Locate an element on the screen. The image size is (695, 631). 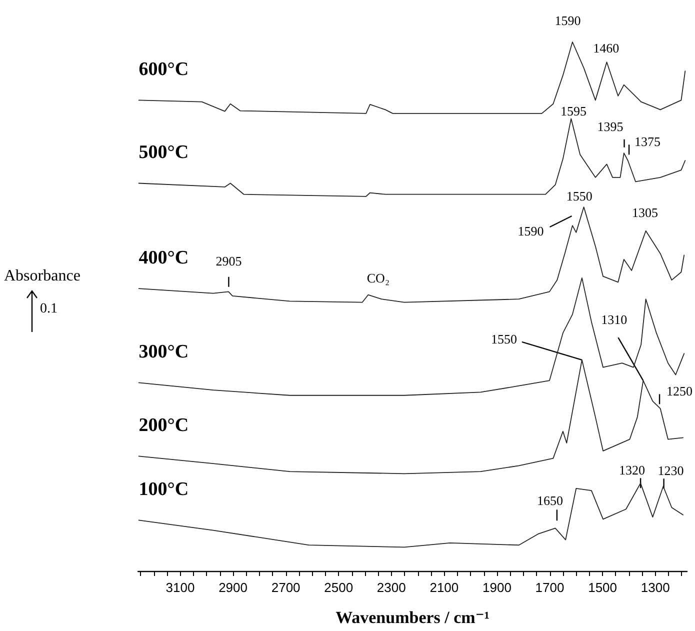
series-label: 100°C is located at coordinates (163, 489).